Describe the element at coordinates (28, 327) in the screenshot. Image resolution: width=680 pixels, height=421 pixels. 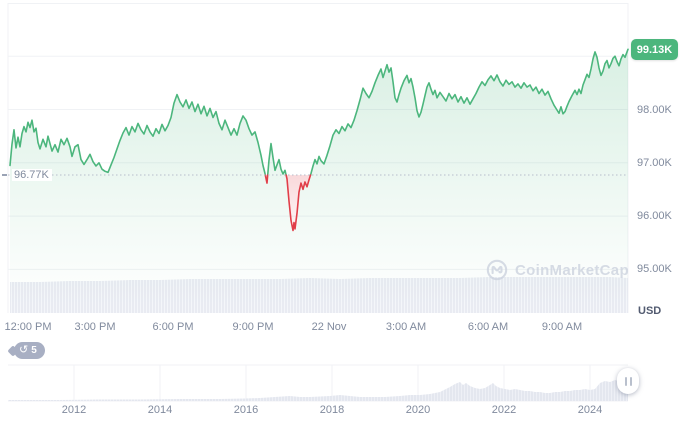
I see `x-tick-label: 12:00 PM` at that location.